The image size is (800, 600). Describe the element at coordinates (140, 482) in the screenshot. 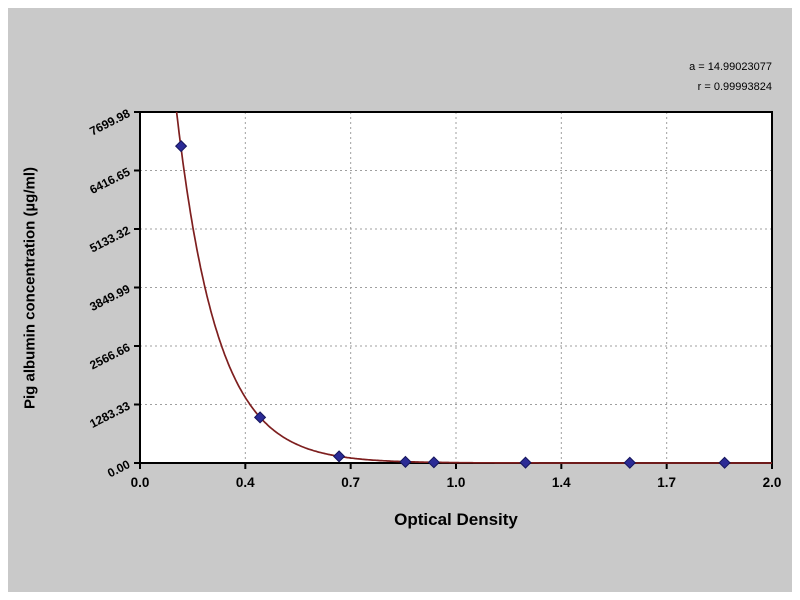

I see `svg-text: 0.0` at that location.